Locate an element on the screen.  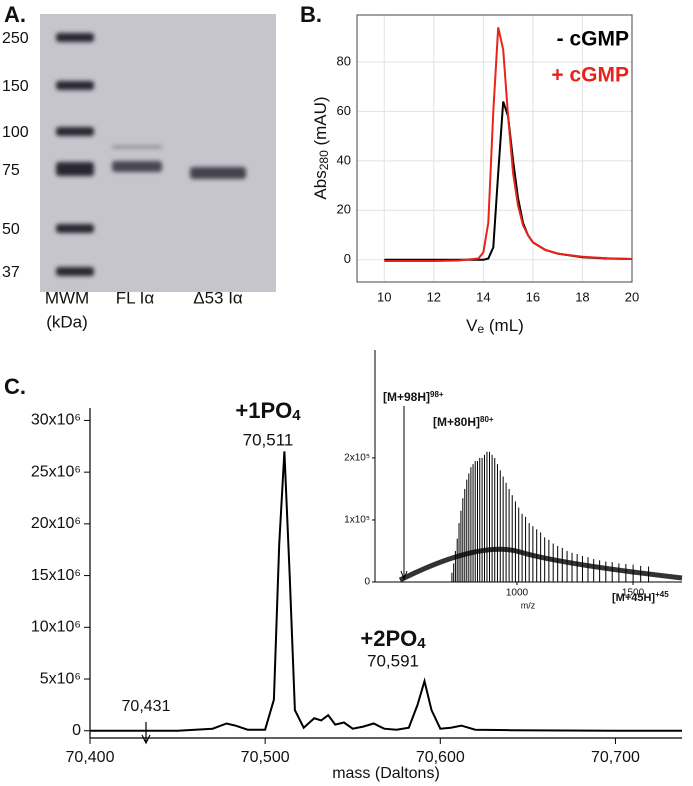
ion-label-part: +45 is located at coordinates (662, 594).